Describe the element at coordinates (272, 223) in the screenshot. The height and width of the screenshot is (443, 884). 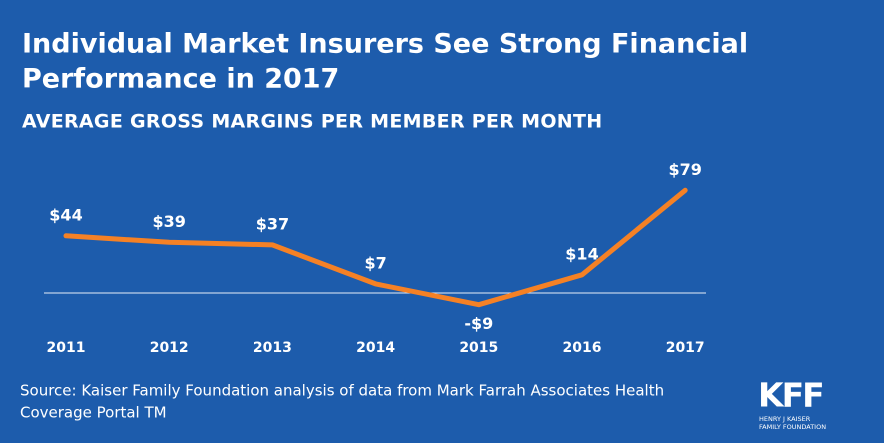
I see `data-label: $37` at that location.